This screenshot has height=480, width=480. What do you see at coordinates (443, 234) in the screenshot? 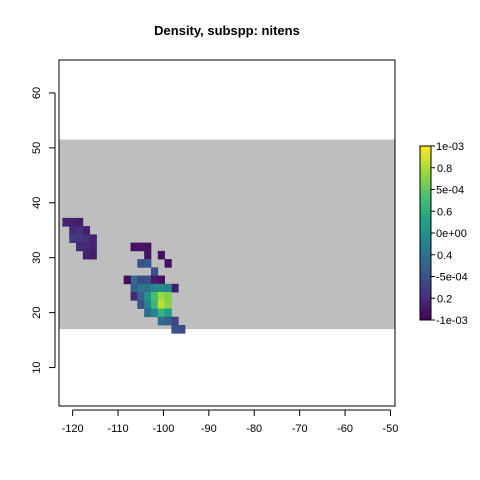
I see `colorbar-legend: -1e-03 -5e-04 0e+00 5e-04 1e-03 0.2 0.4 0.6 0.8` at bounding box center [443, 234].